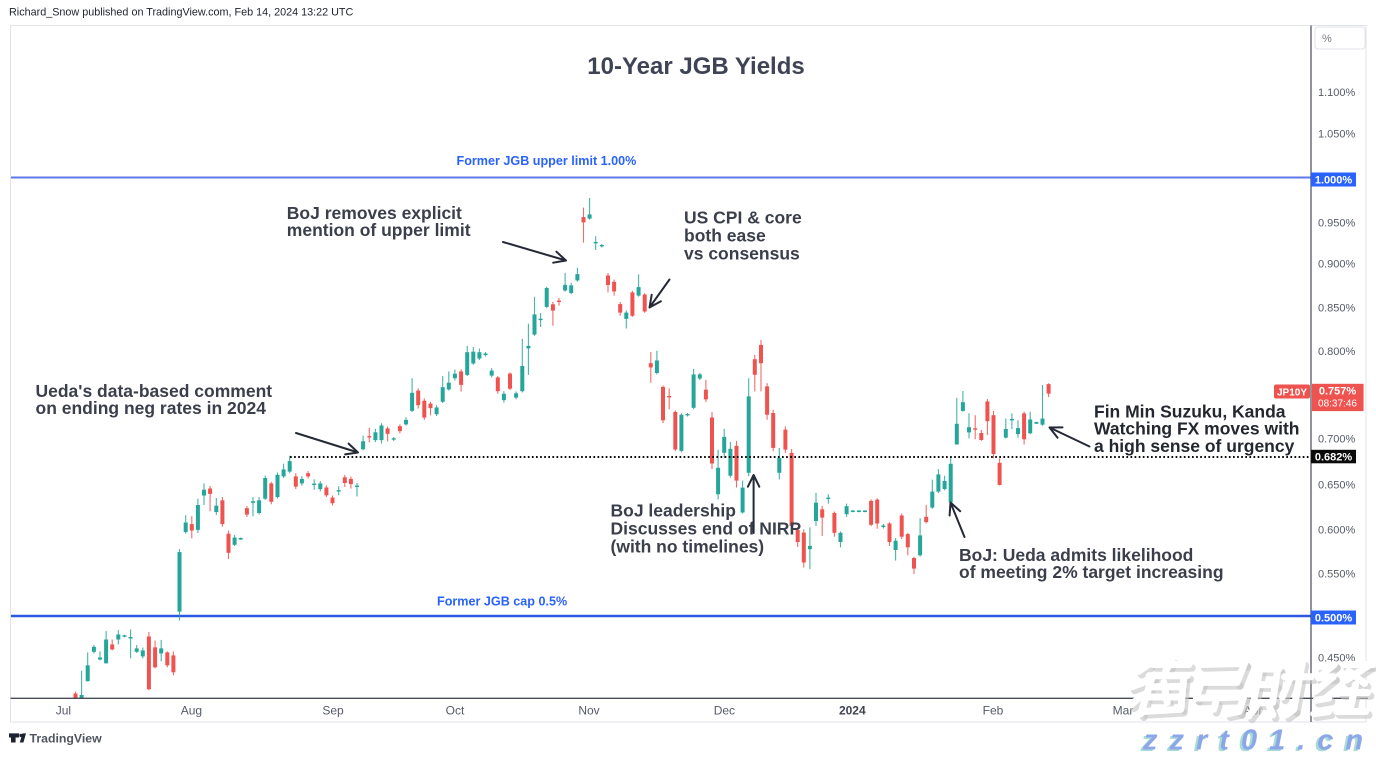 Image resolution: width=1376 pixels, height=759 pixels. Describe the element at coordinates (66, 739) in the screenshot. I see `svg-text: TradingView` at that location.